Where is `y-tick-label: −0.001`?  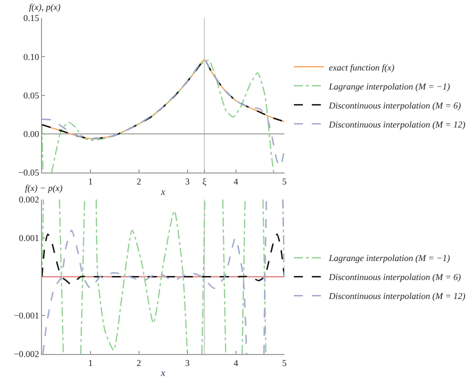
y-tick-label: −0.001 is located at coordinates (27, 315).